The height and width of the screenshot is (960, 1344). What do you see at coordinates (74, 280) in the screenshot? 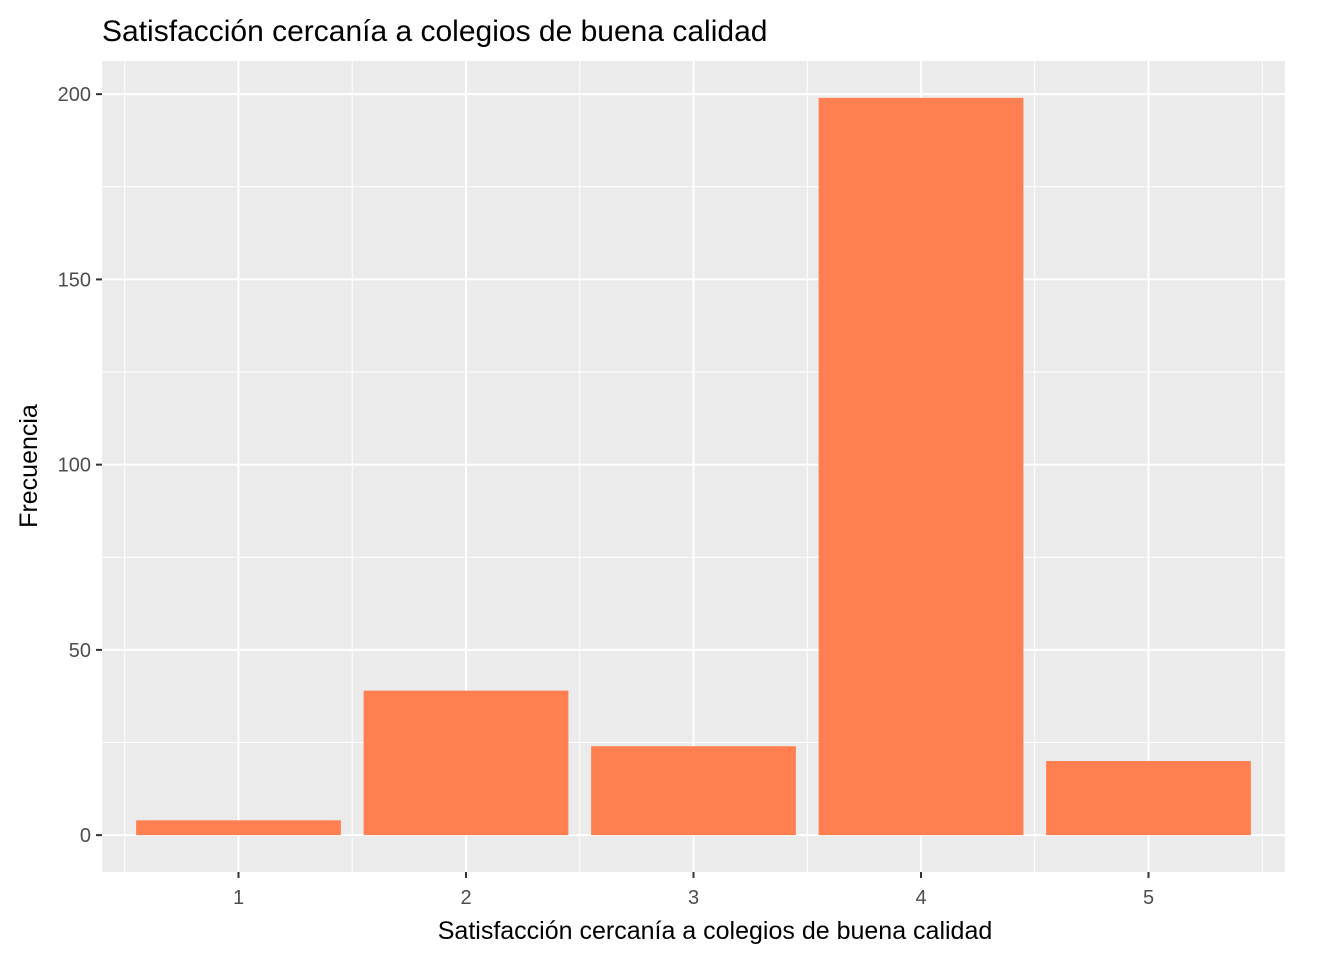
I see `y-tick-label: 150` at bounding box center [74, 280].